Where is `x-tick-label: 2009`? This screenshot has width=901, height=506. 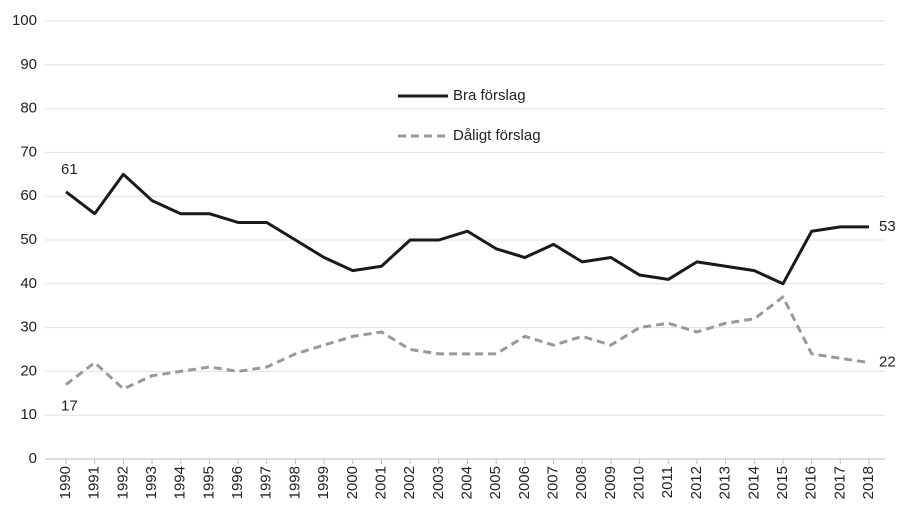
x-tick-label: 2009 is located at coordinates (610, 482).